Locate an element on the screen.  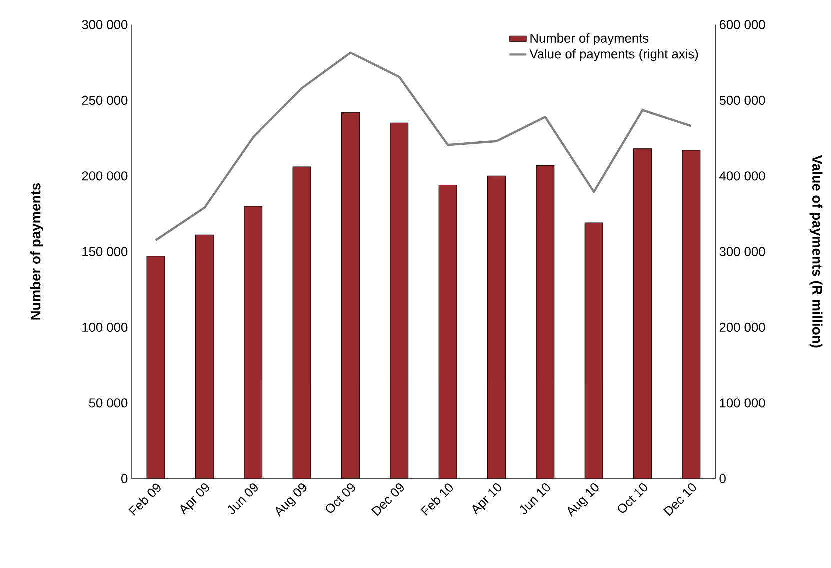
y-tick-label: 150 000 is located at coordinates (105, 251).